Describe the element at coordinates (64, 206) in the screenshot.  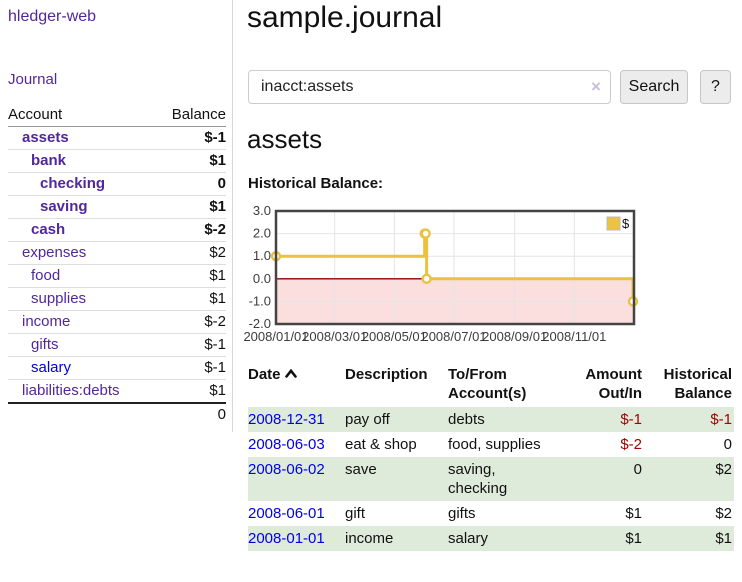
I see `sidebar-account-link: saving` at that location.